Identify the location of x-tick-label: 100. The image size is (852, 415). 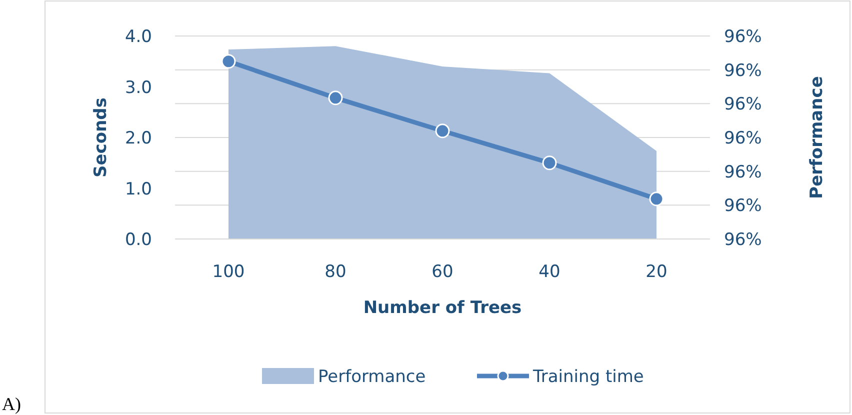
(228, 272).